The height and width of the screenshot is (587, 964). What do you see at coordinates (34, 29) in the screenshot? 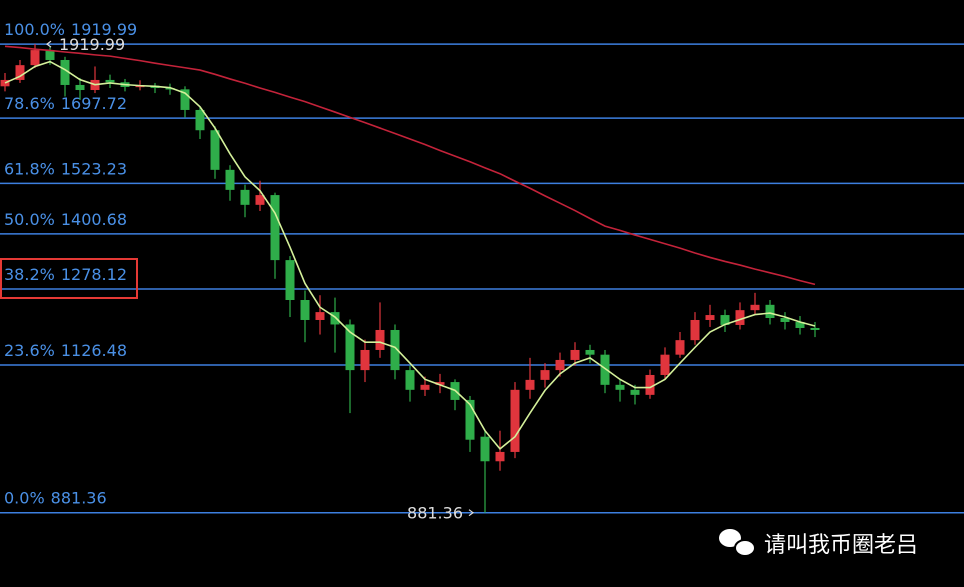
I see `fib-ratio: 100.0%` at bounding box center [34, 29].